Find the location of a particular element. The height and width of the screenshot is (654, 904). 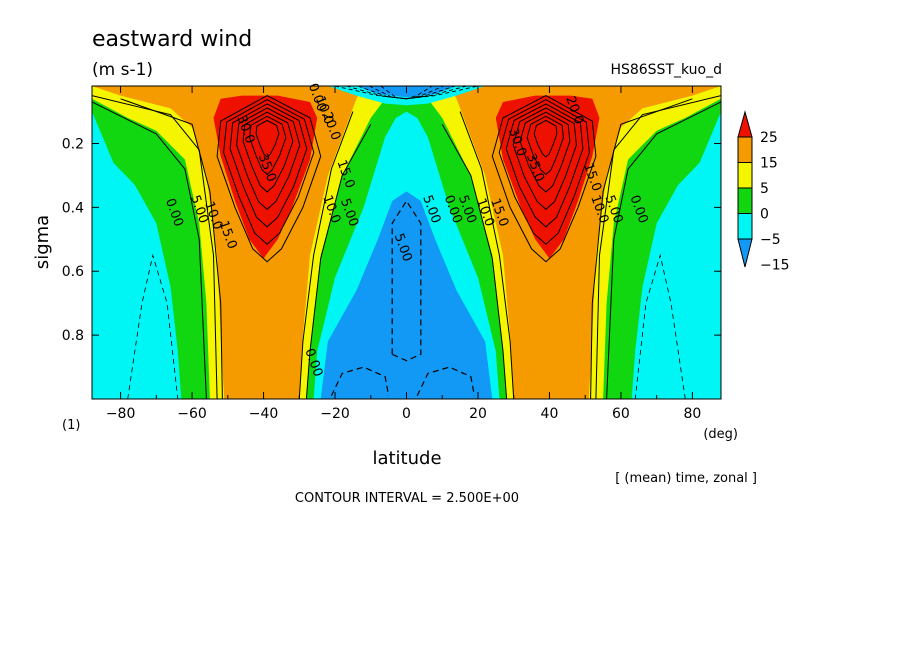

run-name: HS86SST_kuo_d is located at coordinates (666, 70).